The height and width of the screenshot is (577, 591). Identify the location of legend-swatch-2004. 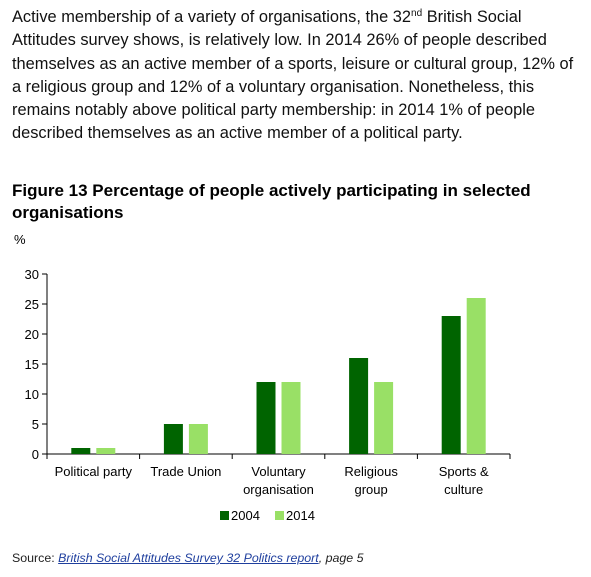
(224, 515).